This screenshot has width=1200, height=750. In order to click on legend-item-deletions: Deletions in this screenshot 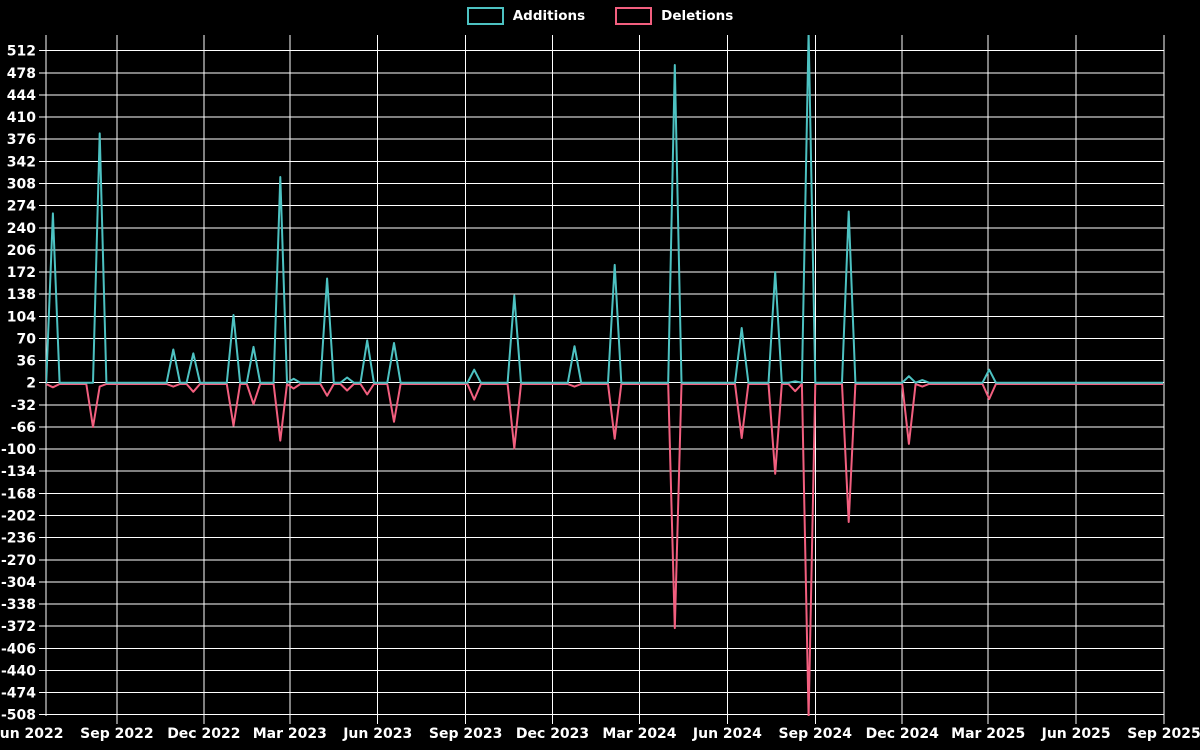, I will do `click(674, 16)`.